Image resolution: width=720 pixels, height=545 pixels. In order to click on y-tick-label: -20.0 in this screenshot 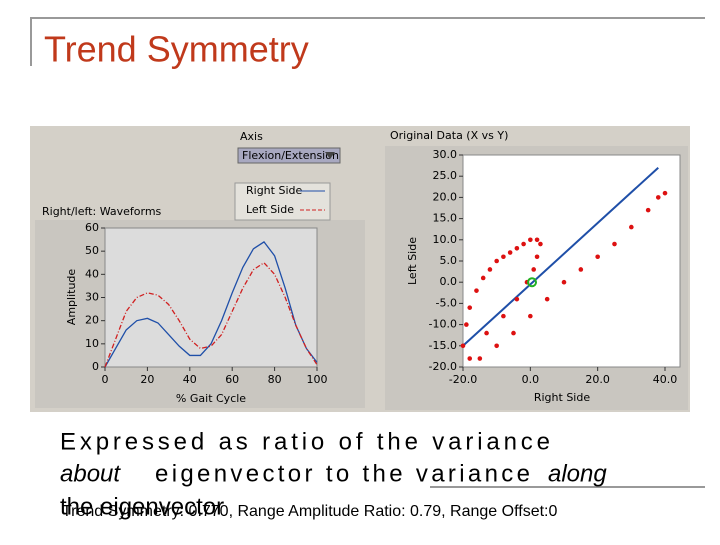, I will do `click(443, 366)`.